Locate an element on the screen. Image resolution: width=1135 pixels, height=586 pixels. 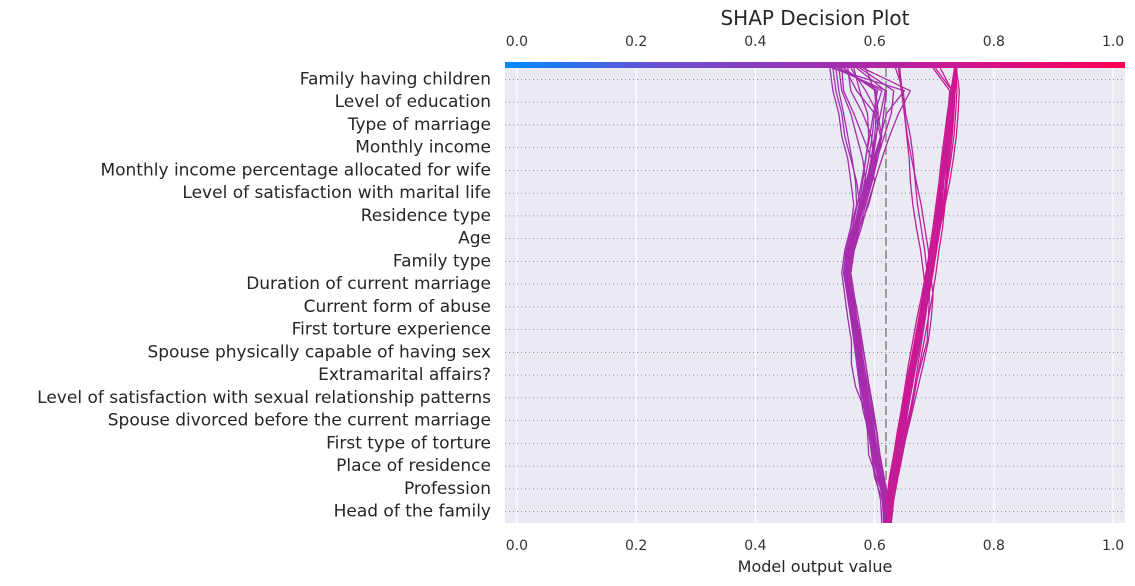
chart-title: SHAP Decision Plot is located at coordinates (814, 18).